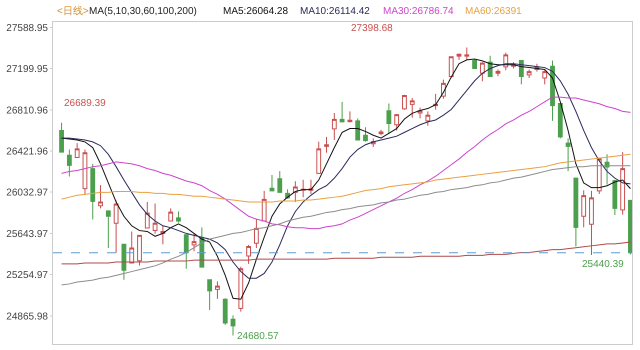 The width and height of the screenshot is (640, 350). Describe the element at coordinates (603, 264) in the screenshot. I see `annotation: 25440.39` at that location.